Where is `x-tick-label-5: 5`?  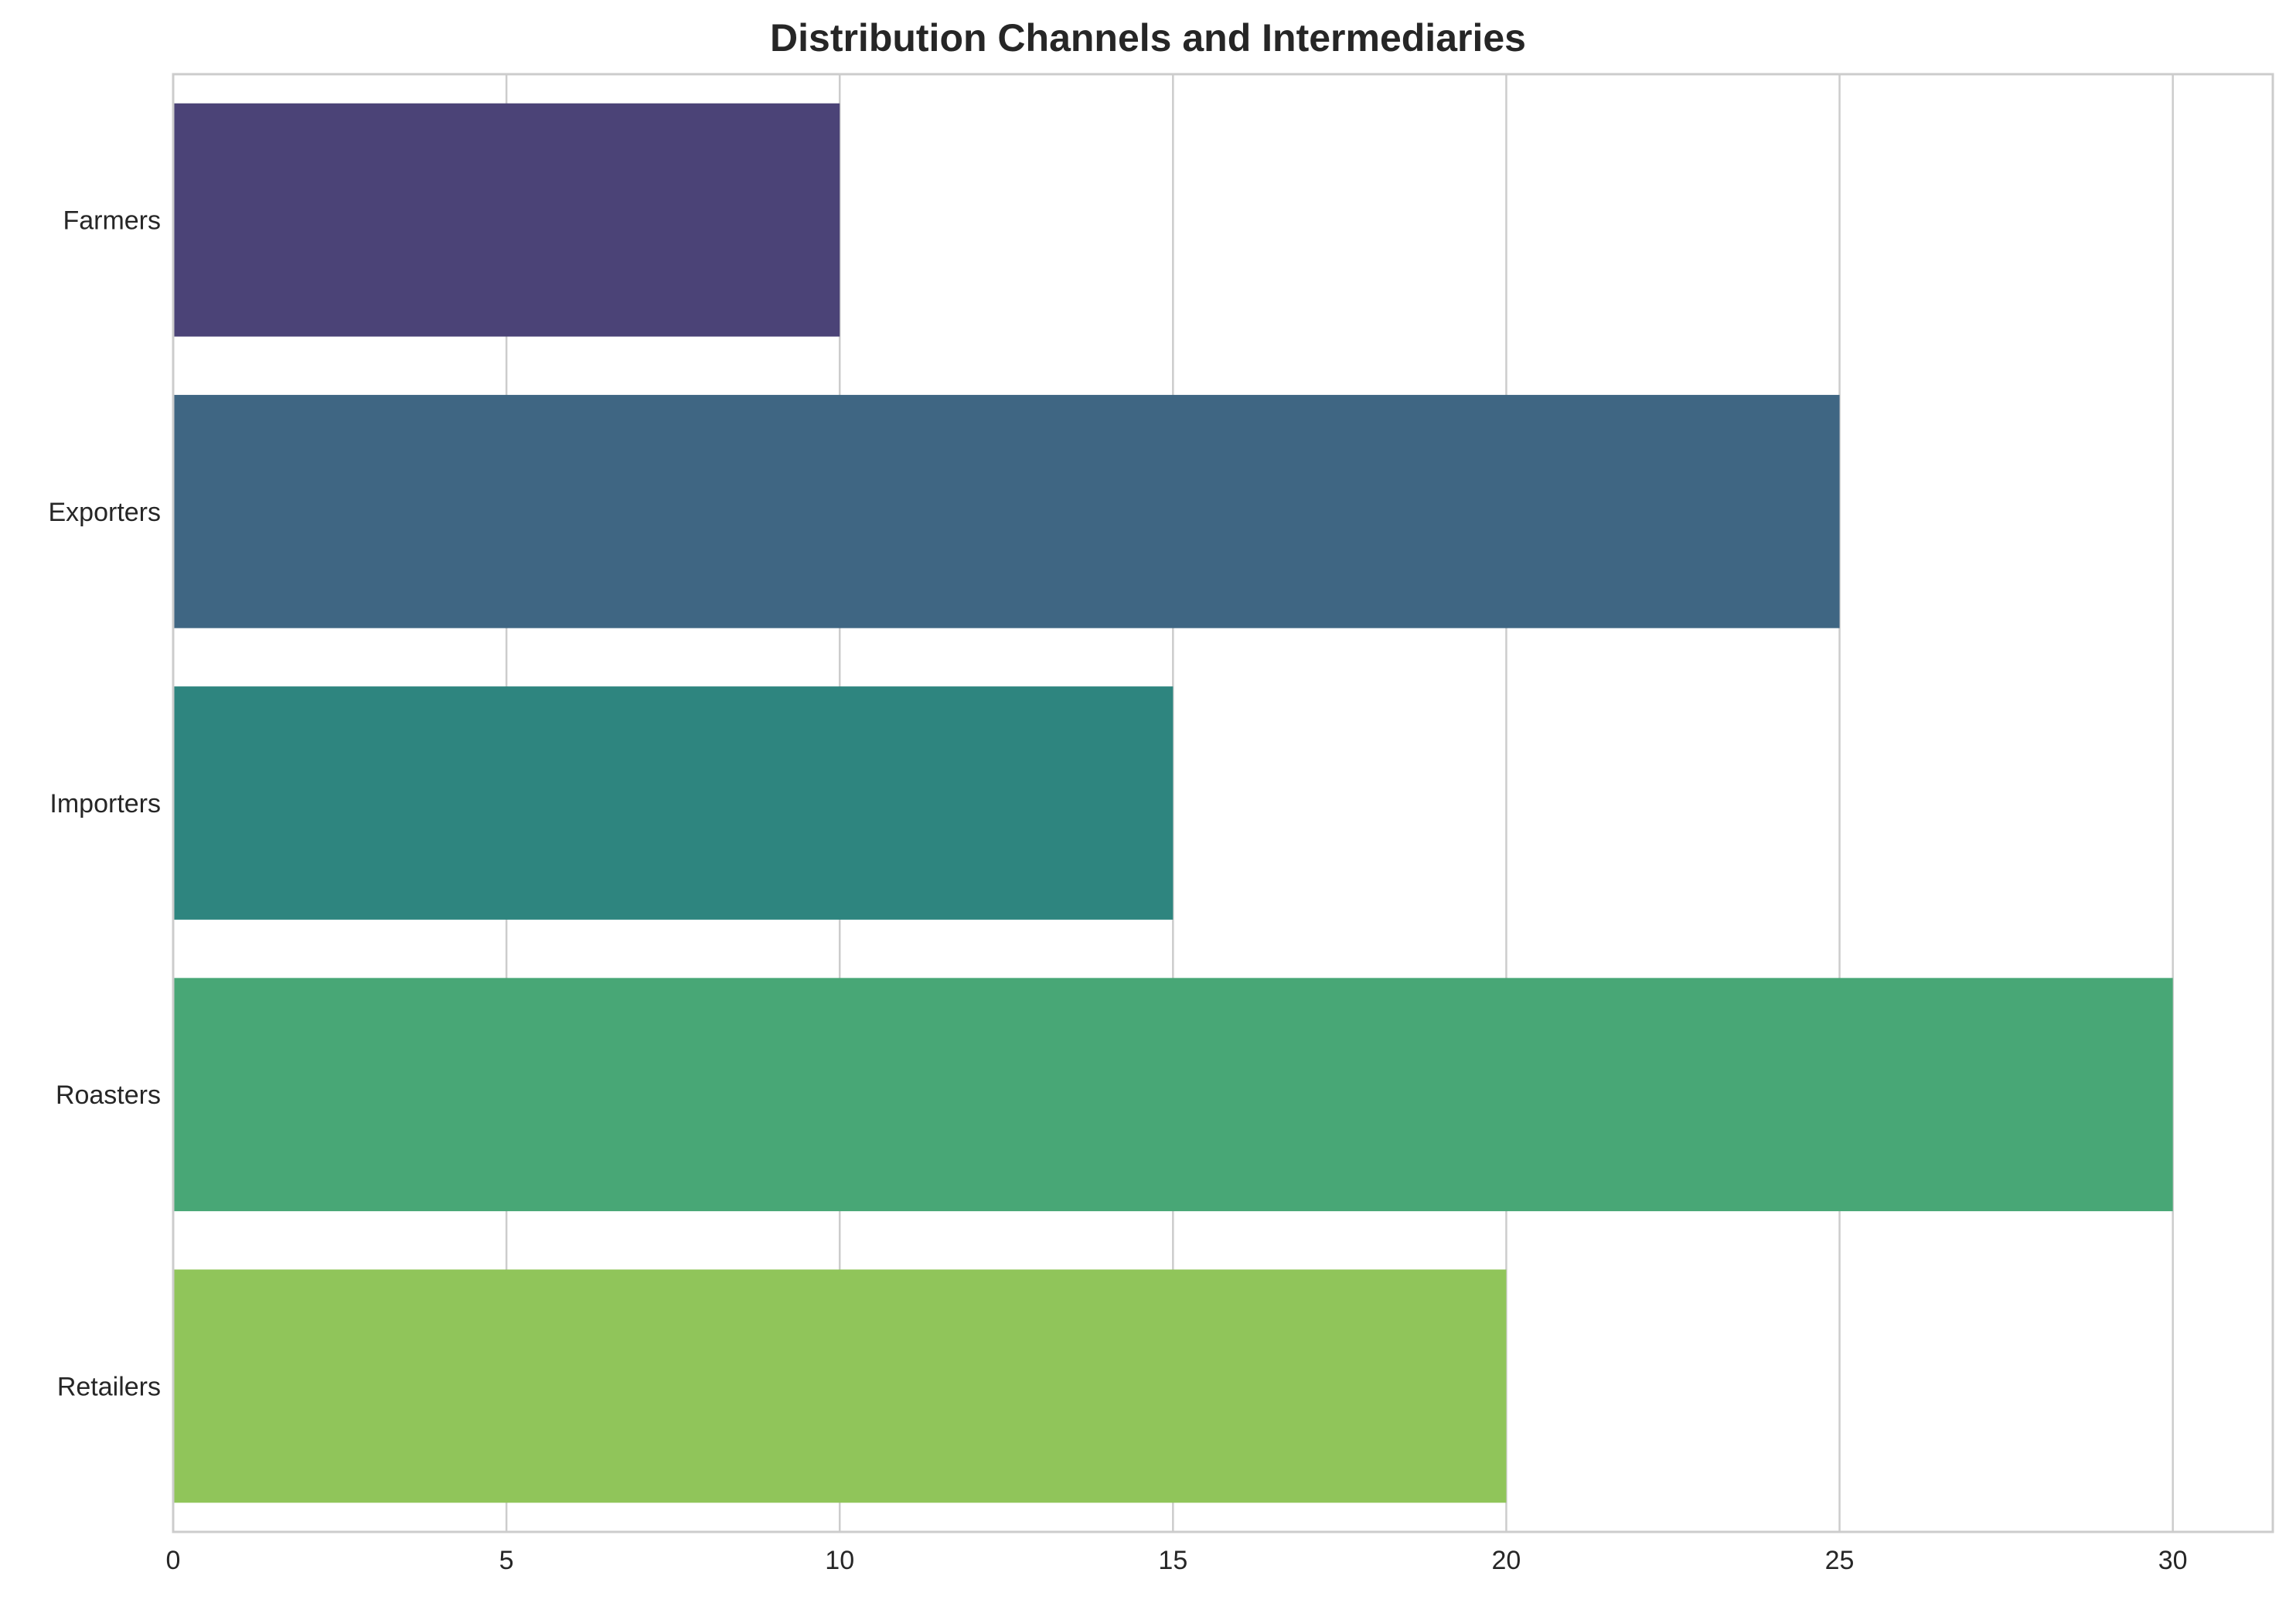 x-tick-label-5: 5 is located at coordinates (506, 1560).